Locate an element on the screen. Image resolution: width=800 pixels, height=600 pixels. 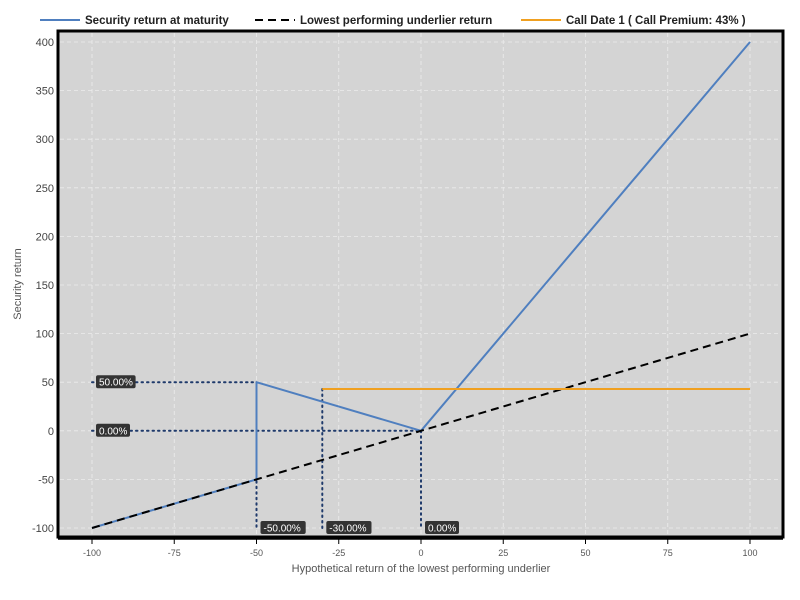
annotations: 50.00% 0.00% -50.00% -30.00% 0.00% is located at coordinates (277, 455).